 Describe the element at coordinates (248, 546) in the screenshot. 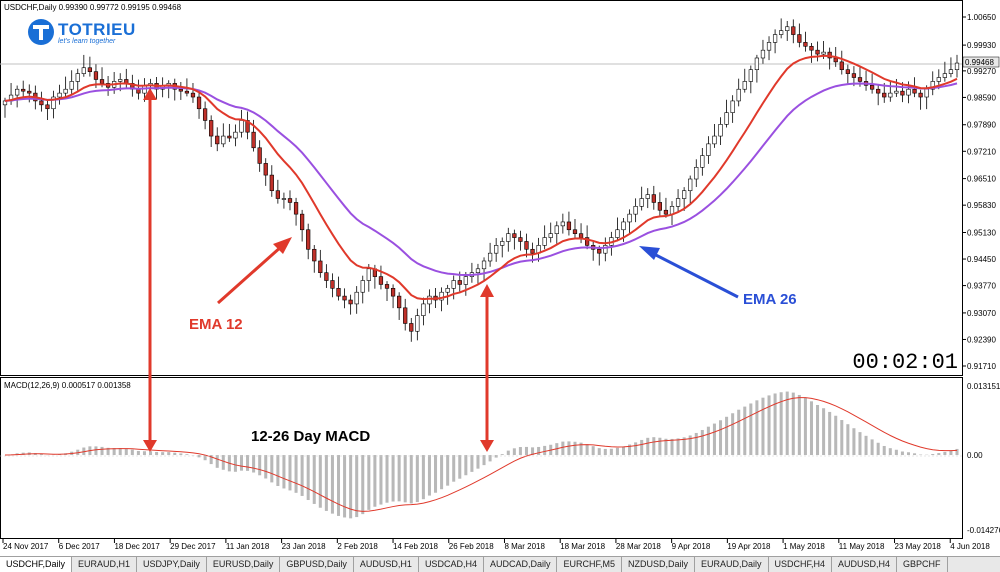

I see `date-tick-label: 11 Jan 2018` at that location.